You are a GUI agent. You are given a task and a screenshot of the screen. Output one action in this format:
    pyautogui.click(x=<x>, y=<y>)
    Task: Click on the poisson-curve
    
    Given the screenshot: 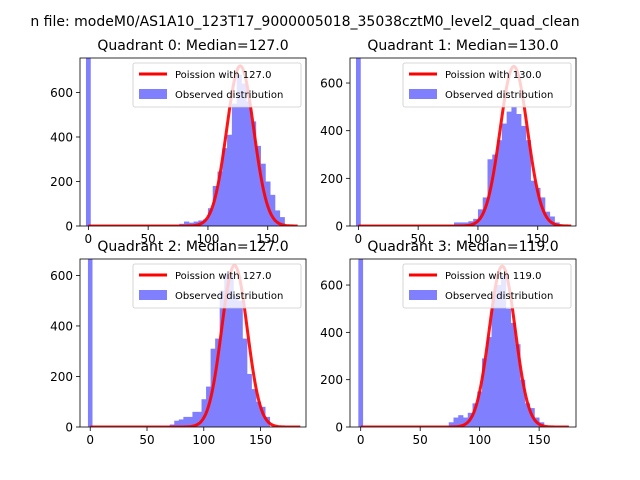 What is the action you would take?
    pyautogui.click(x=195, y=345)
    